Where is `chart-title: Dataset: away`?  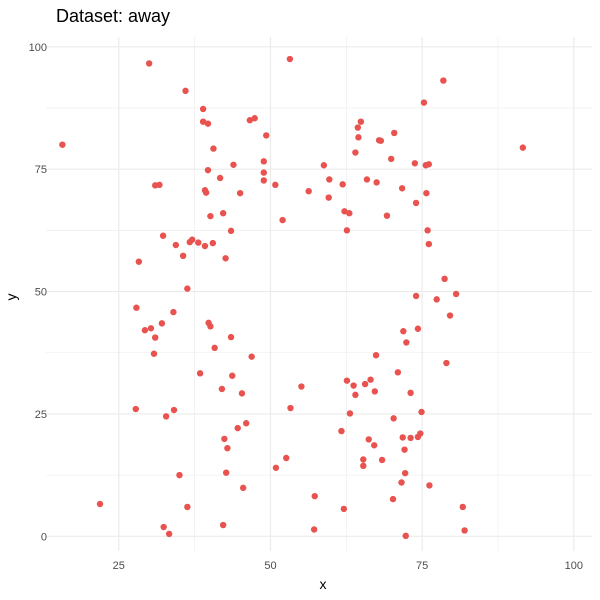 chart-title: Dataset: away is located at coordinates (113, 16).